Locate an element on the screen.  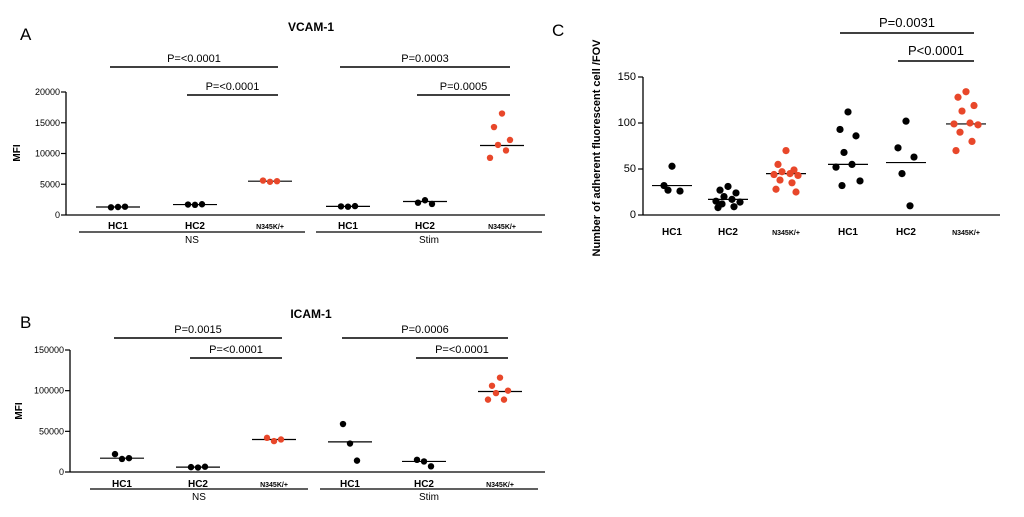
y-tick-label: 5000 is located at coordinates (50, 184).